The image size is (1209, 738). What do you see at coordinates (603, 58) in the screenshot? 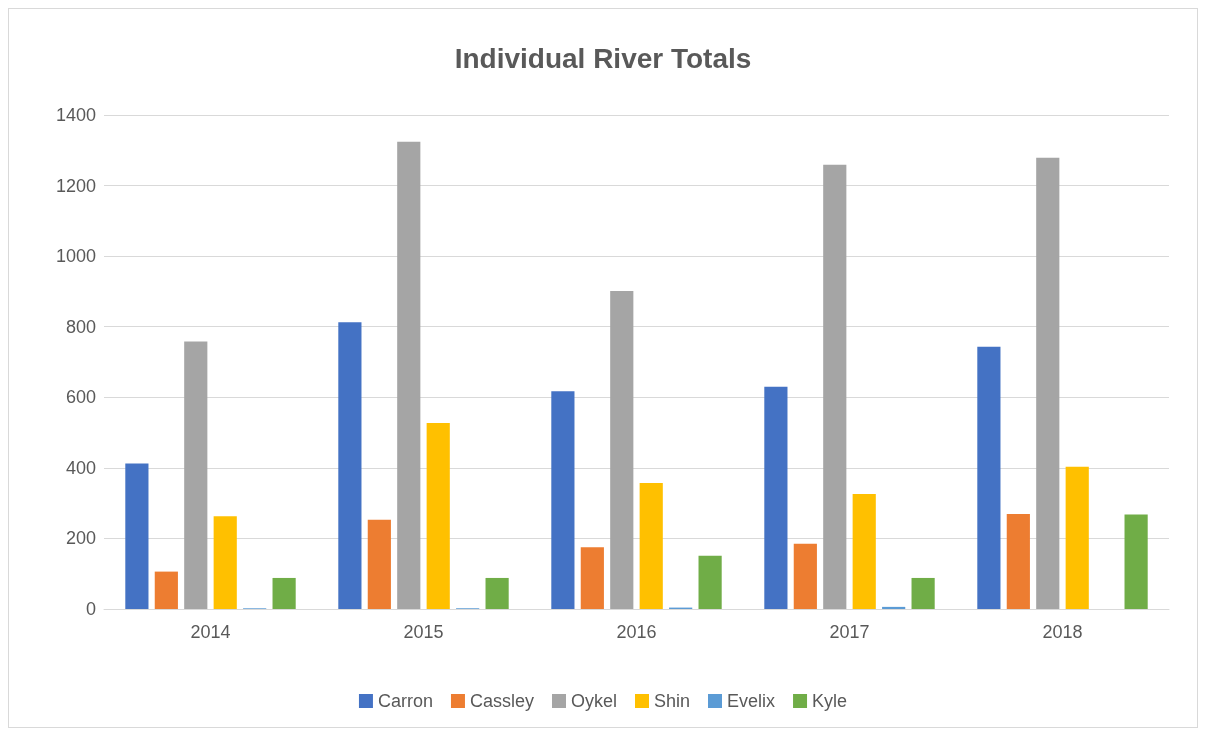
I see `chart-title: Individual River Totals` at bounding box center [603, 58].